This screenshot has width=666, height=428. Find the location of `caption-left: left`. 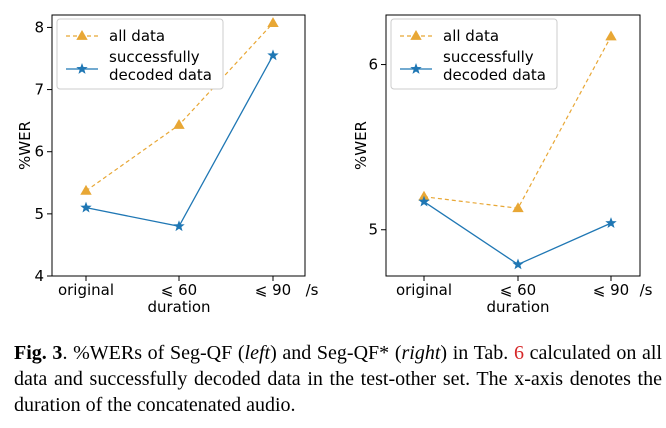

caption-left: left is located at coordinates (257, 353).